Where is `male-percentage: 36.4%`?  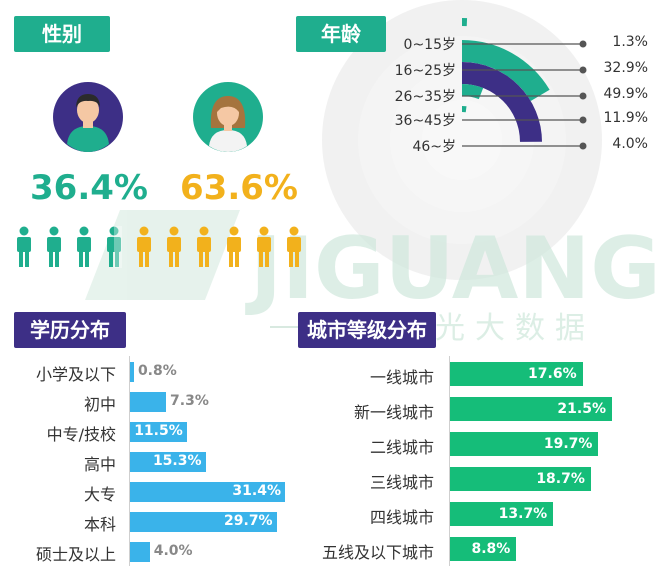
male-percentage: 36.4% is located at coordinates (89, 188).